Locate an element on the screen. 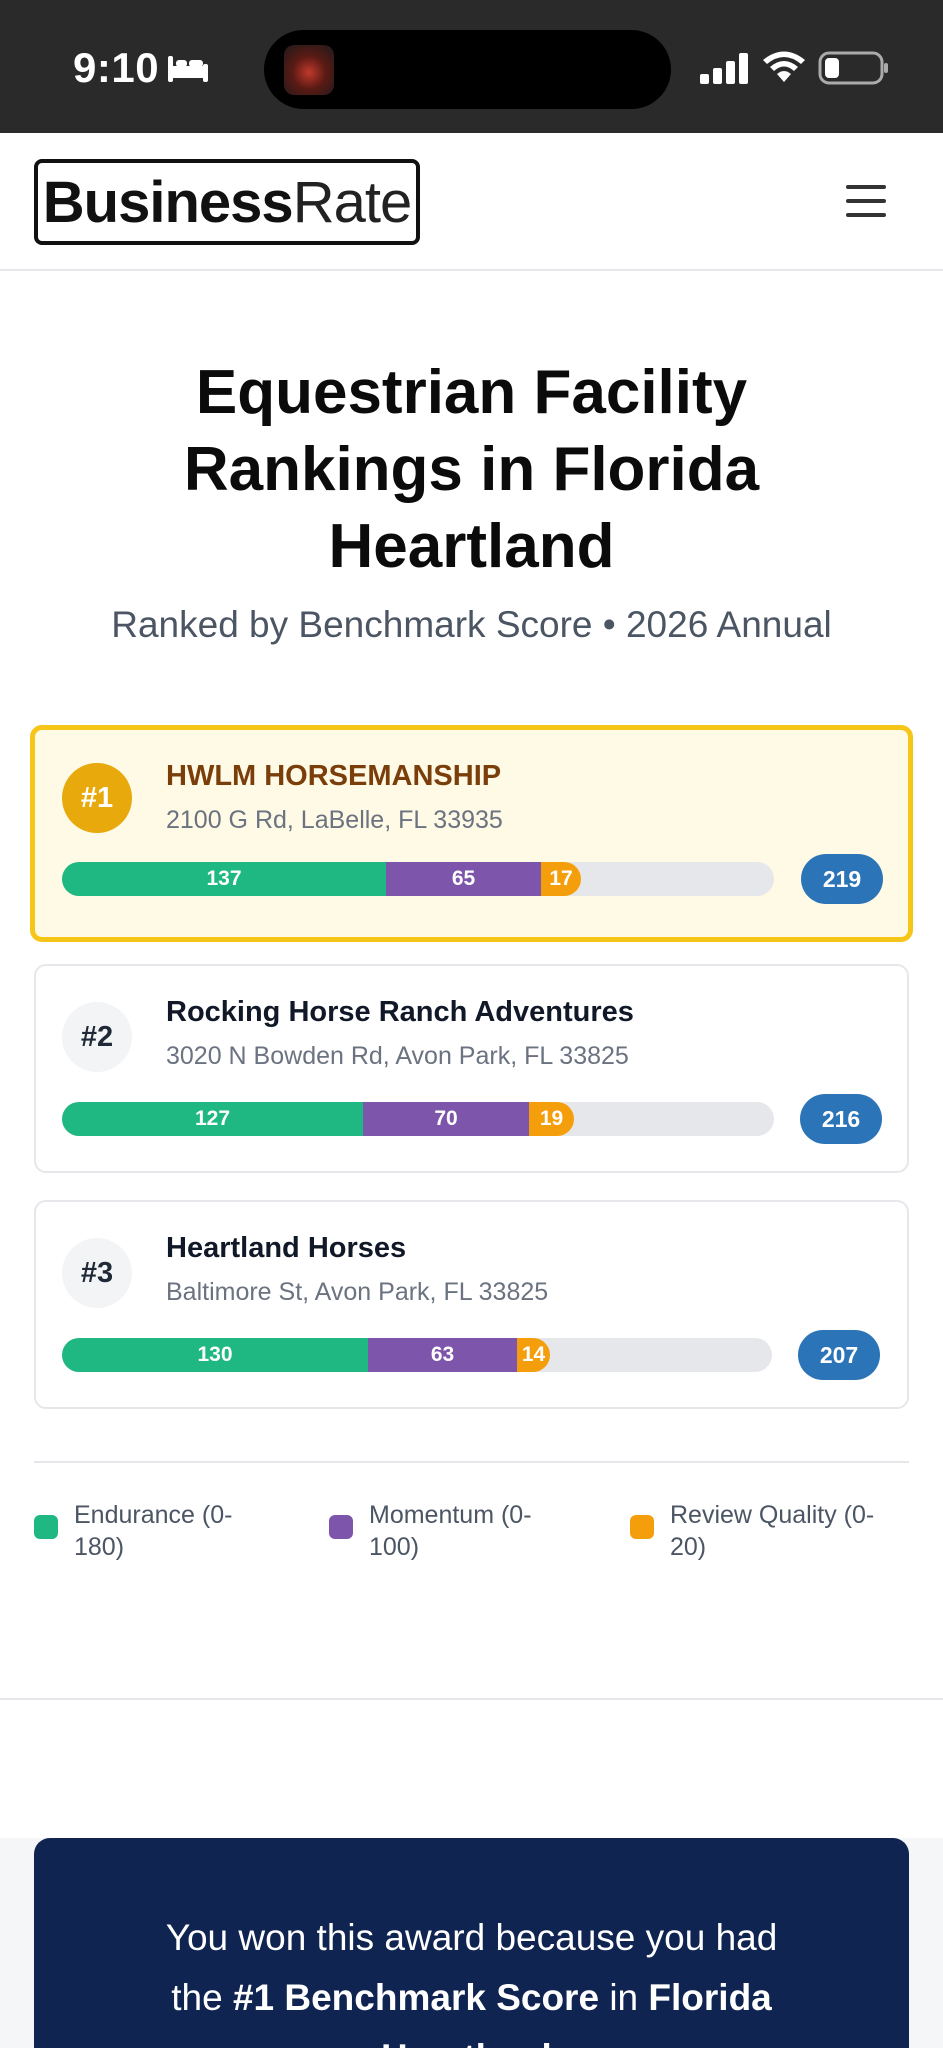  businessrate-logo: Business Rate is located at coordinates (227, 202).